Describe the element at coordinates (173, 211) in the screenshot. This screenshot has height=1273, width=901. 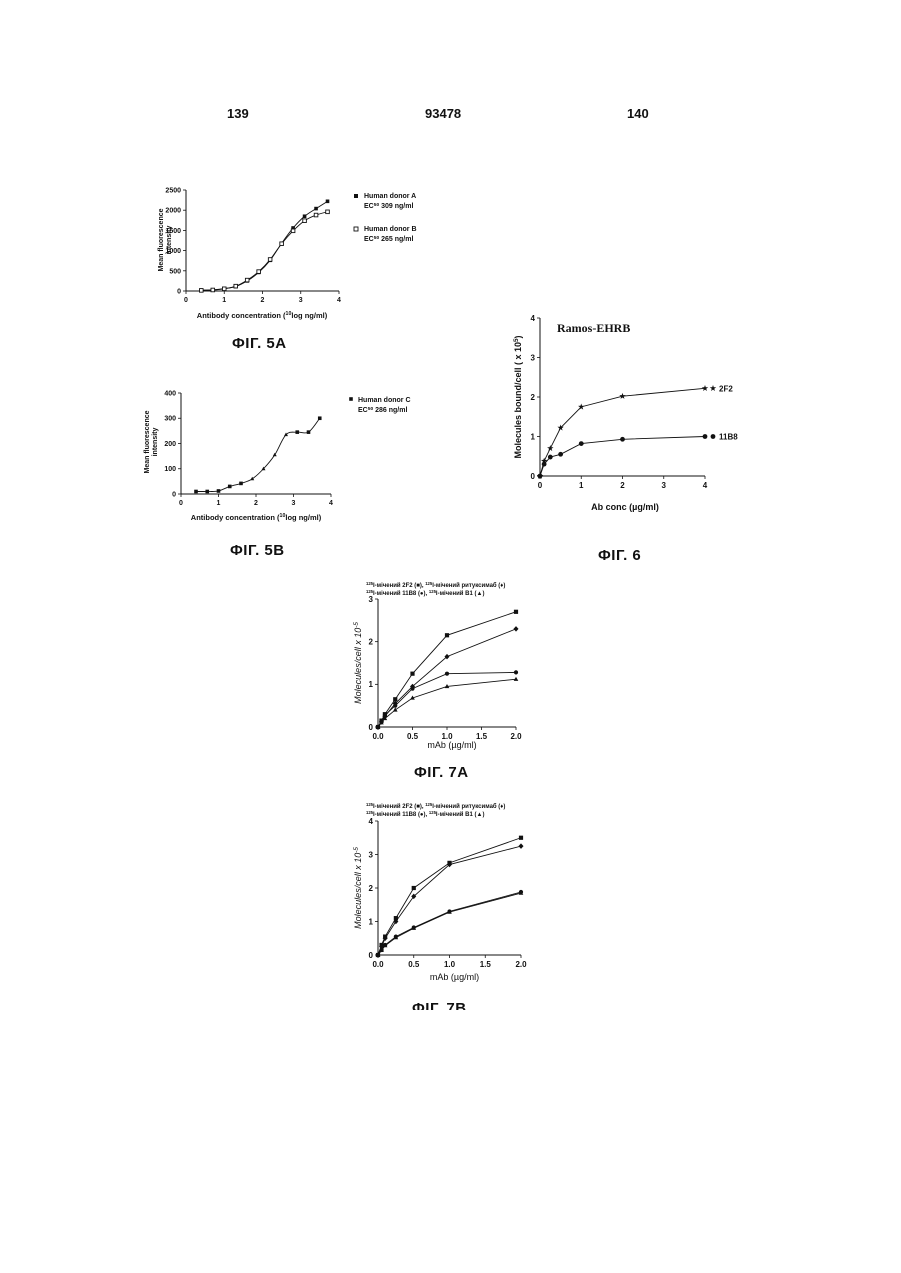
I see `y-tick-label: 2000` at that location.